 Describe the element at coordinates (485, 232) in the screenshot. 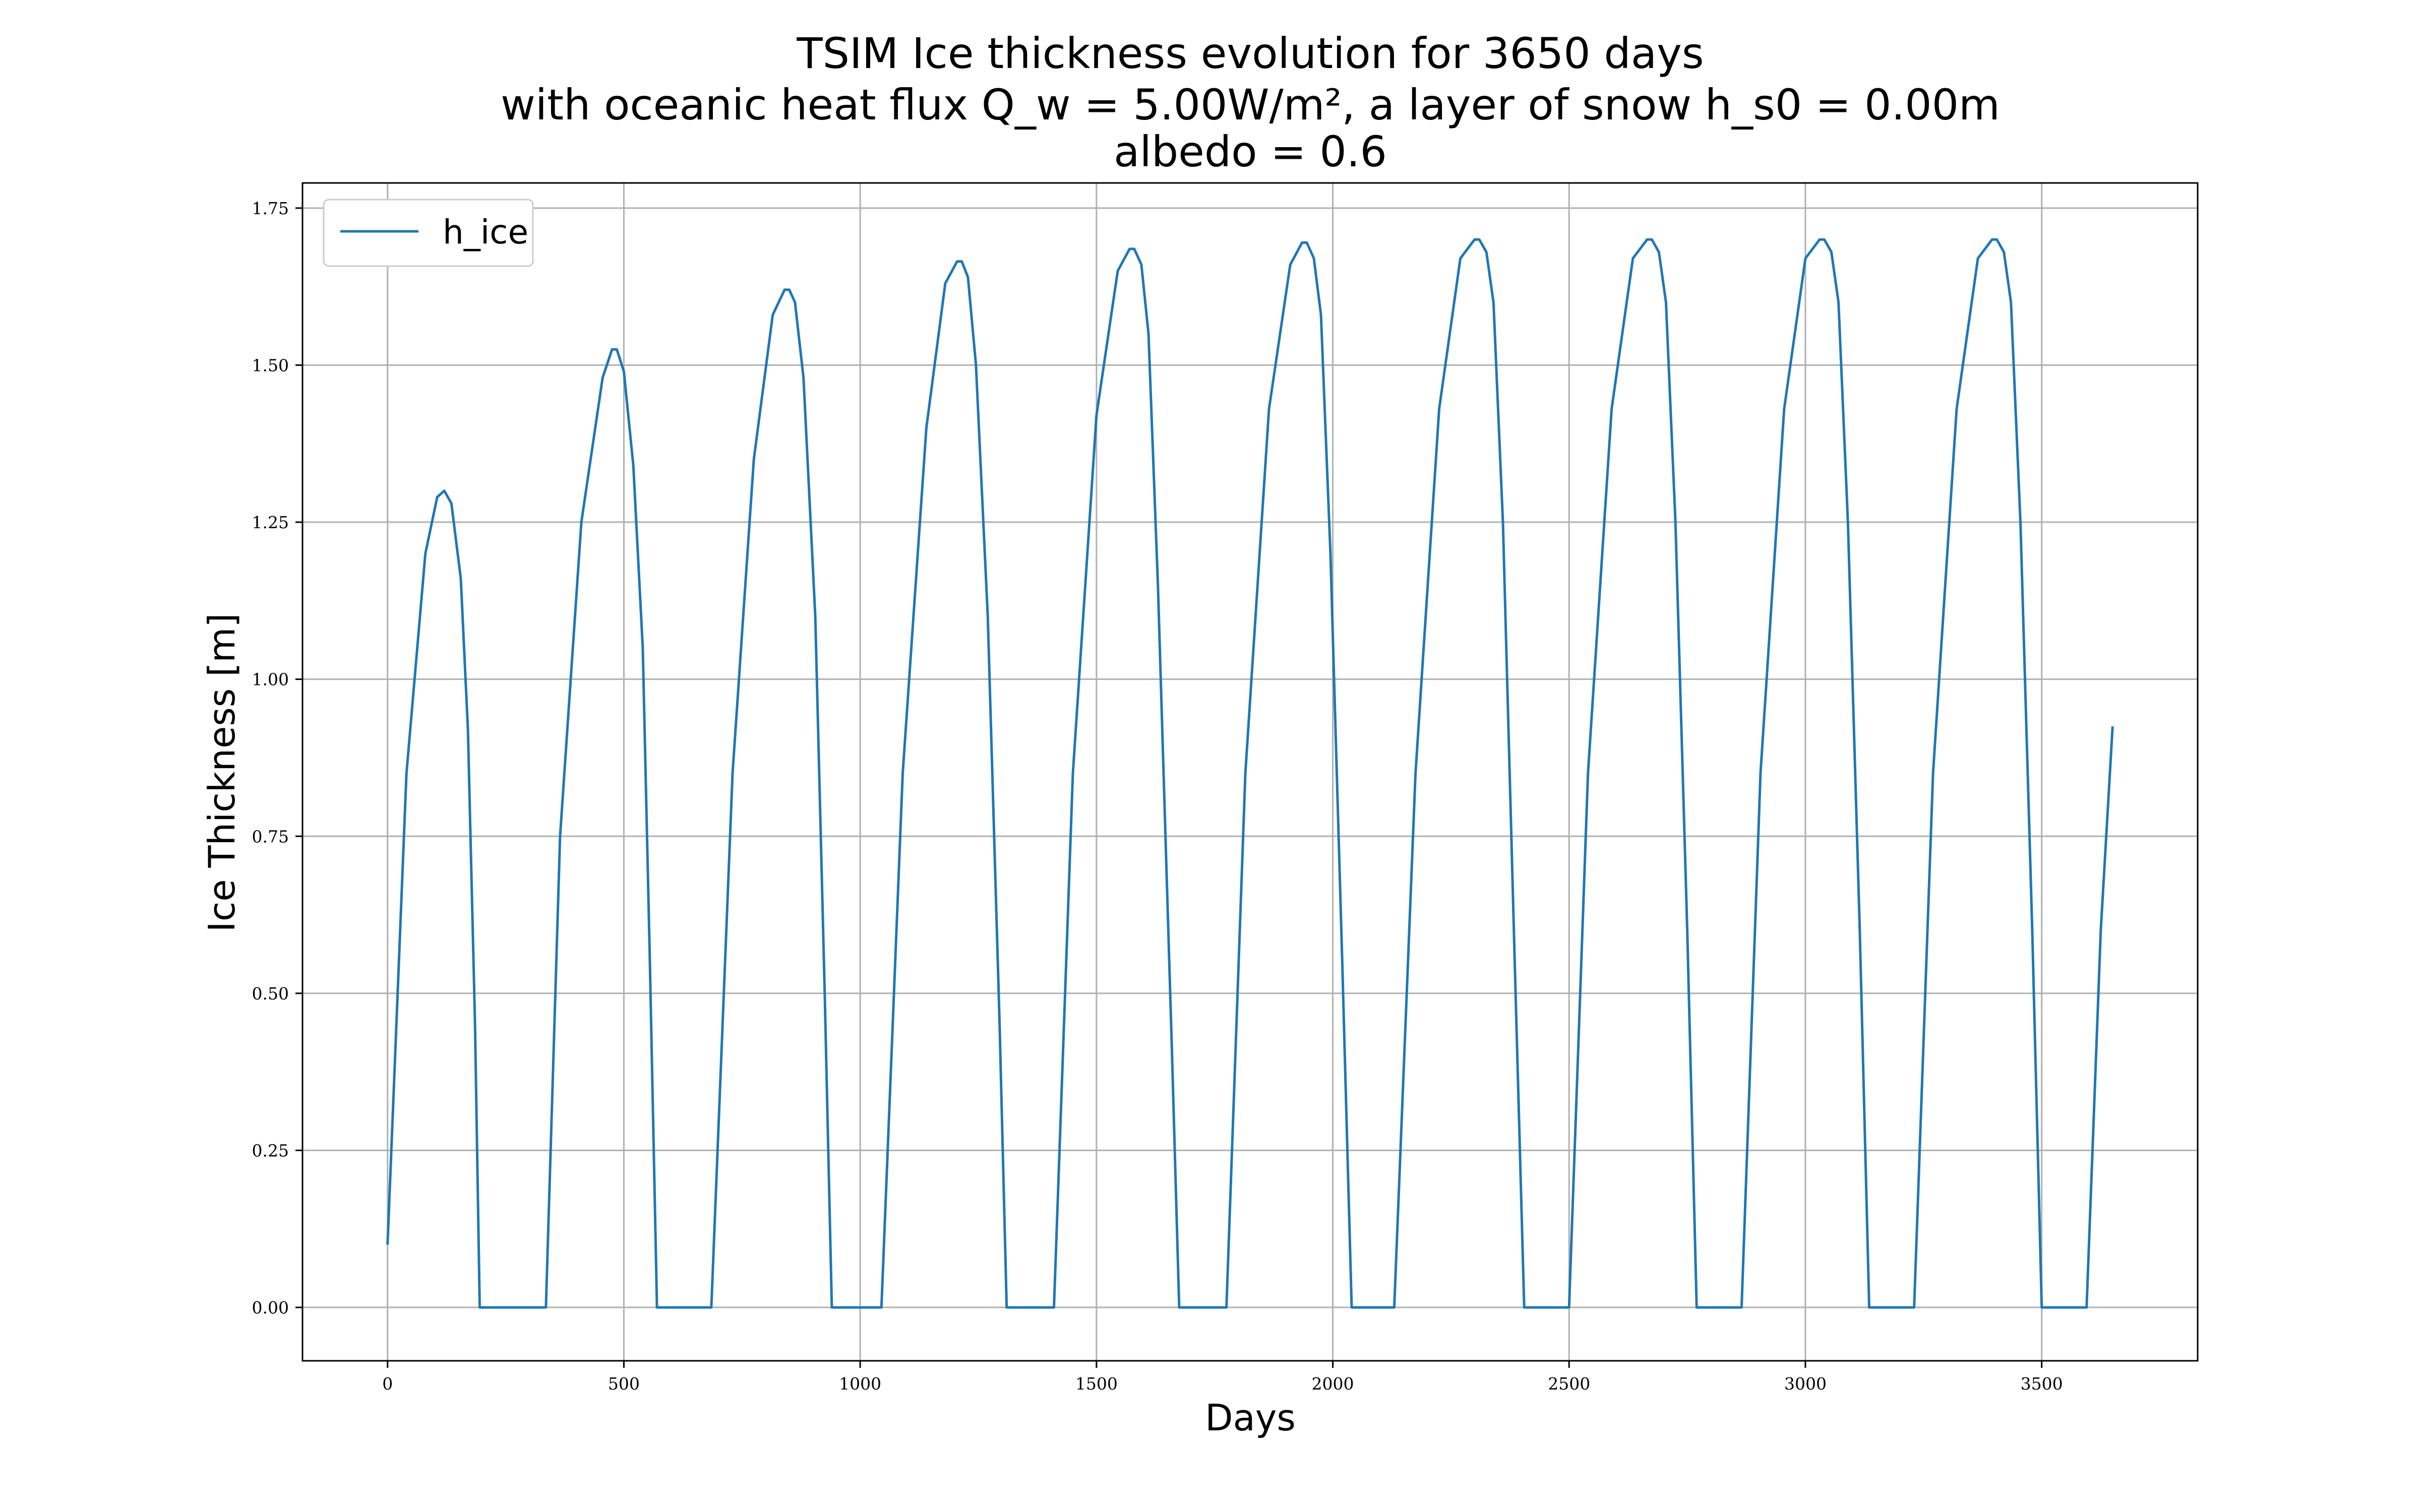

I see `legend-label-h-ice: h_ice` at that location.